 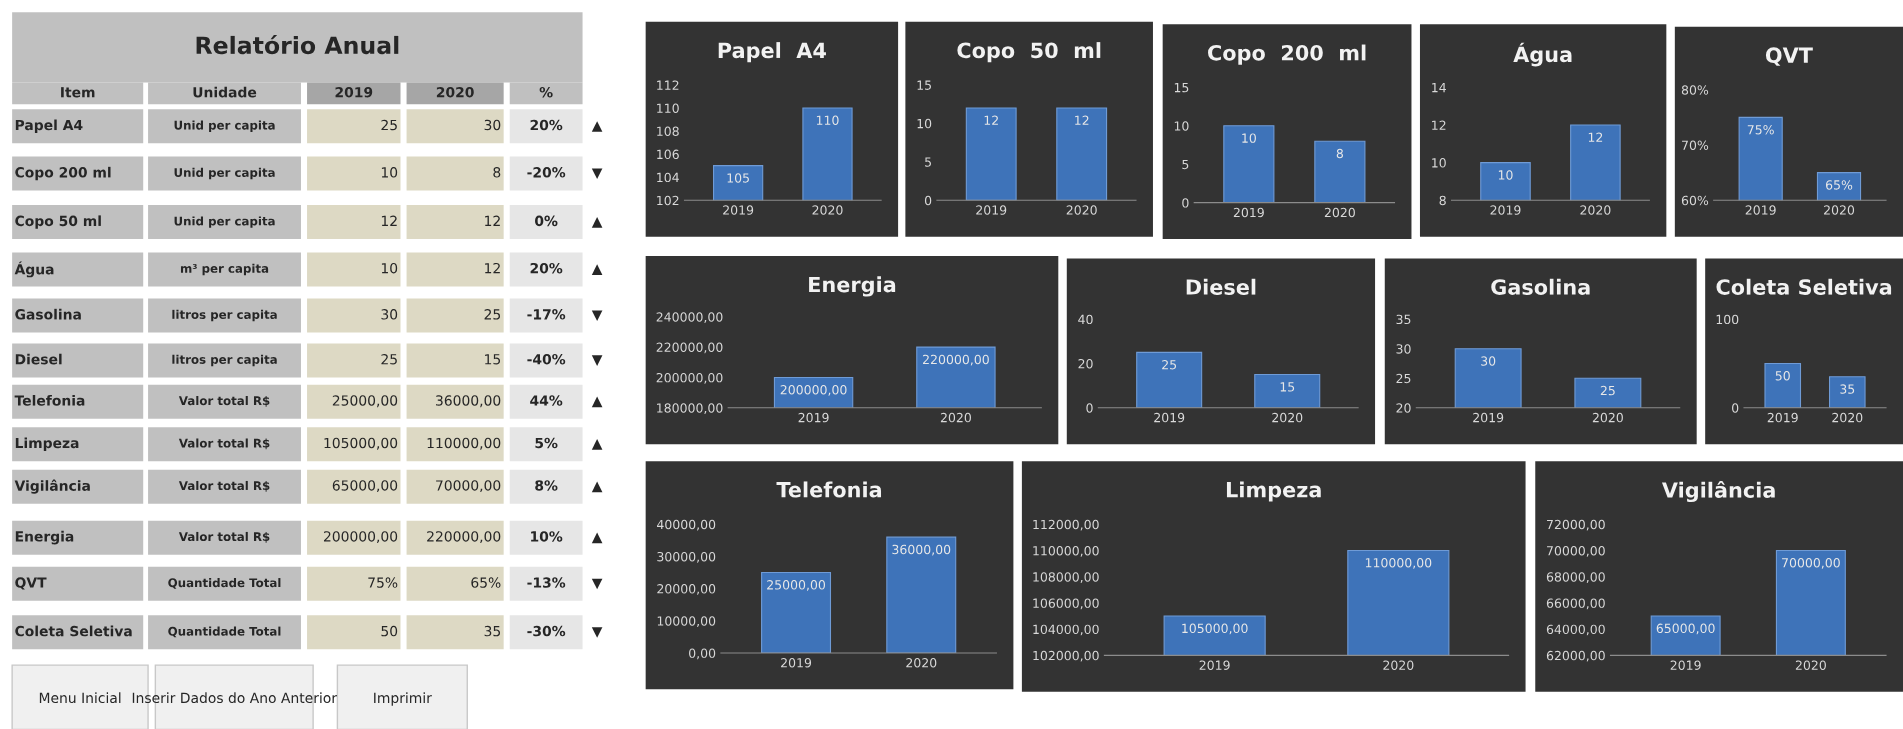 What do you see at coordinates (1488, 361) in the screenshot?
I see `data-label: 30` at bounding box center [1488, 361].